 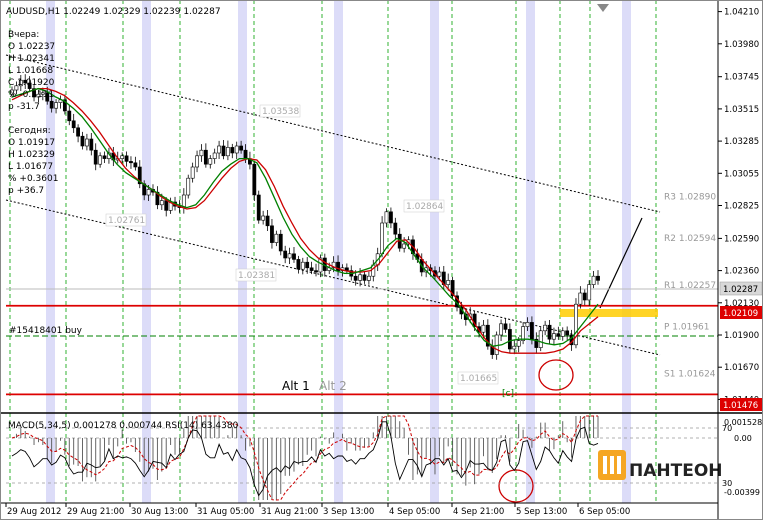 What do you see at coordinates (31, 83) in the screenshot?
I see `yesterday-line: C 1.01920` at bounding box center [31, 83].